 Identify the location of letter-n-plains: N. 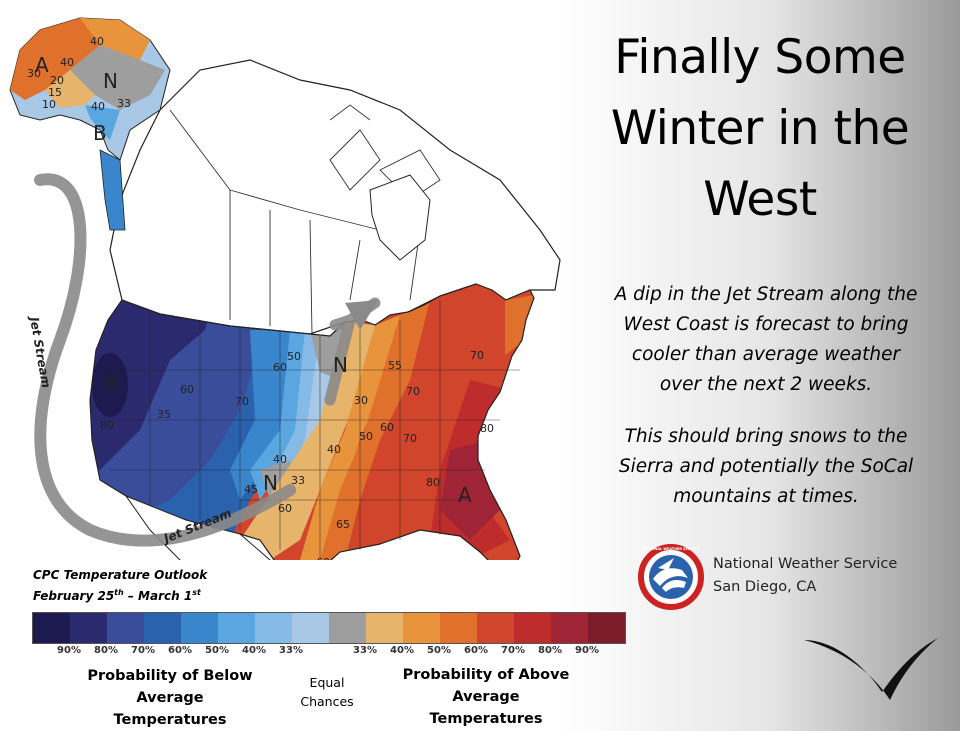
(340, 365).